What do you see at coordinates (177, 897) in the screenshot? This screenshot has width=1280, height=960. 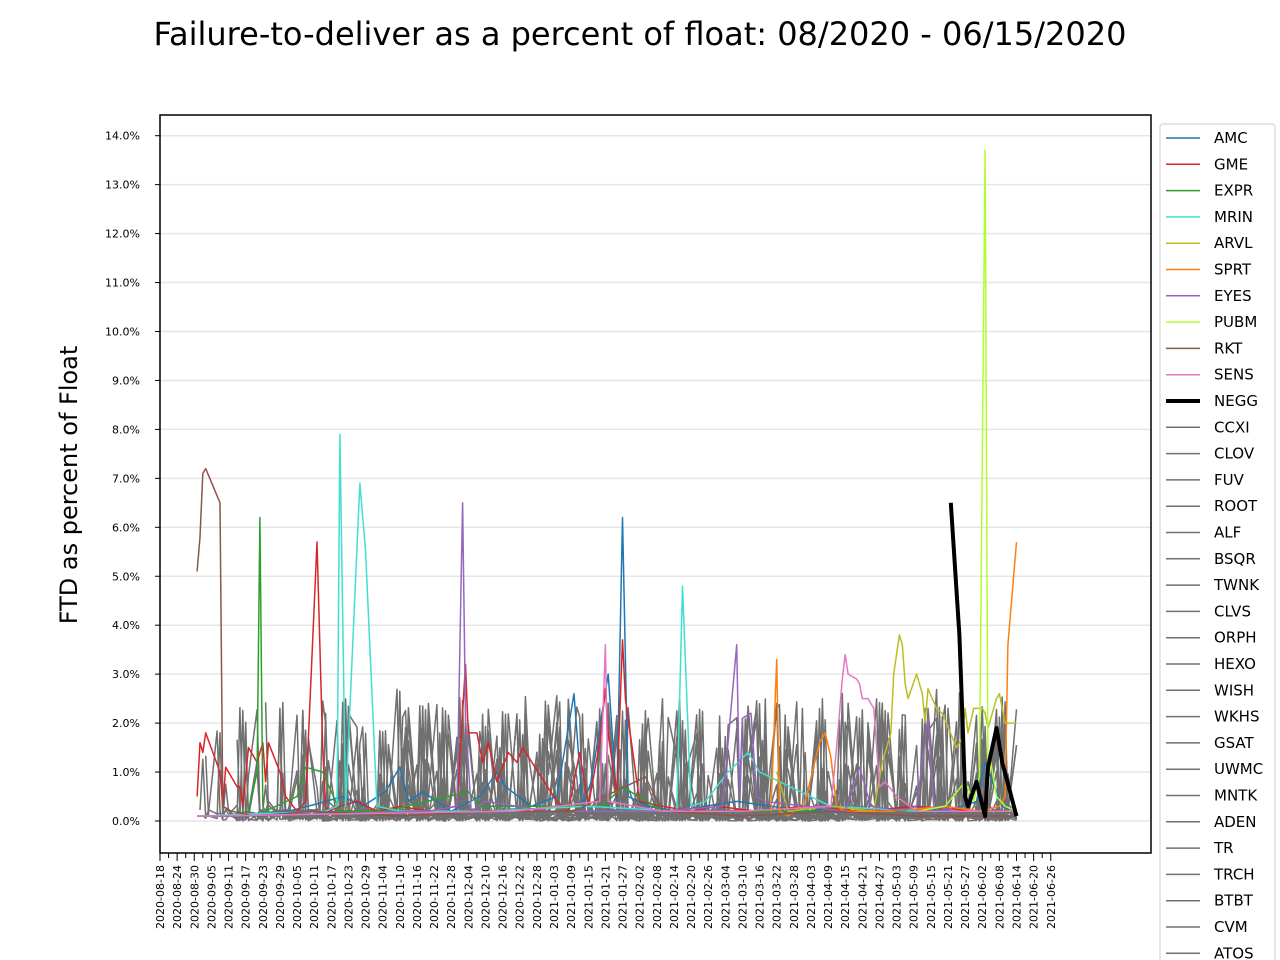 I see `x-tick-label: 2020-08-24` at bounding box center [177, 897].